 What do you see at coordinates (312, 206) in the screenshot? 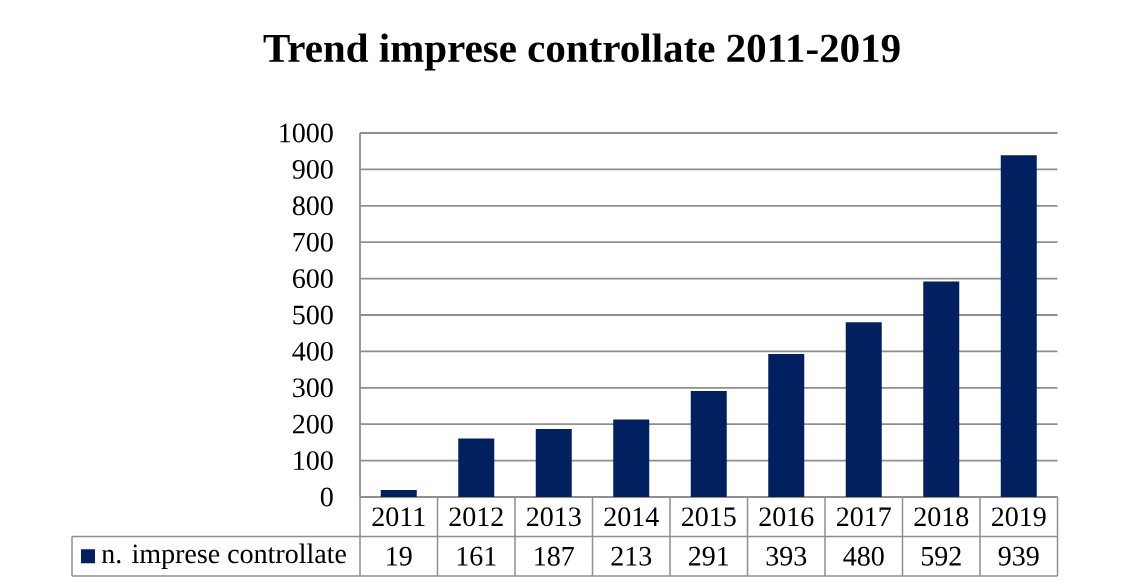
I see `y-tick-label: 800` at bounding box center [312, 206].